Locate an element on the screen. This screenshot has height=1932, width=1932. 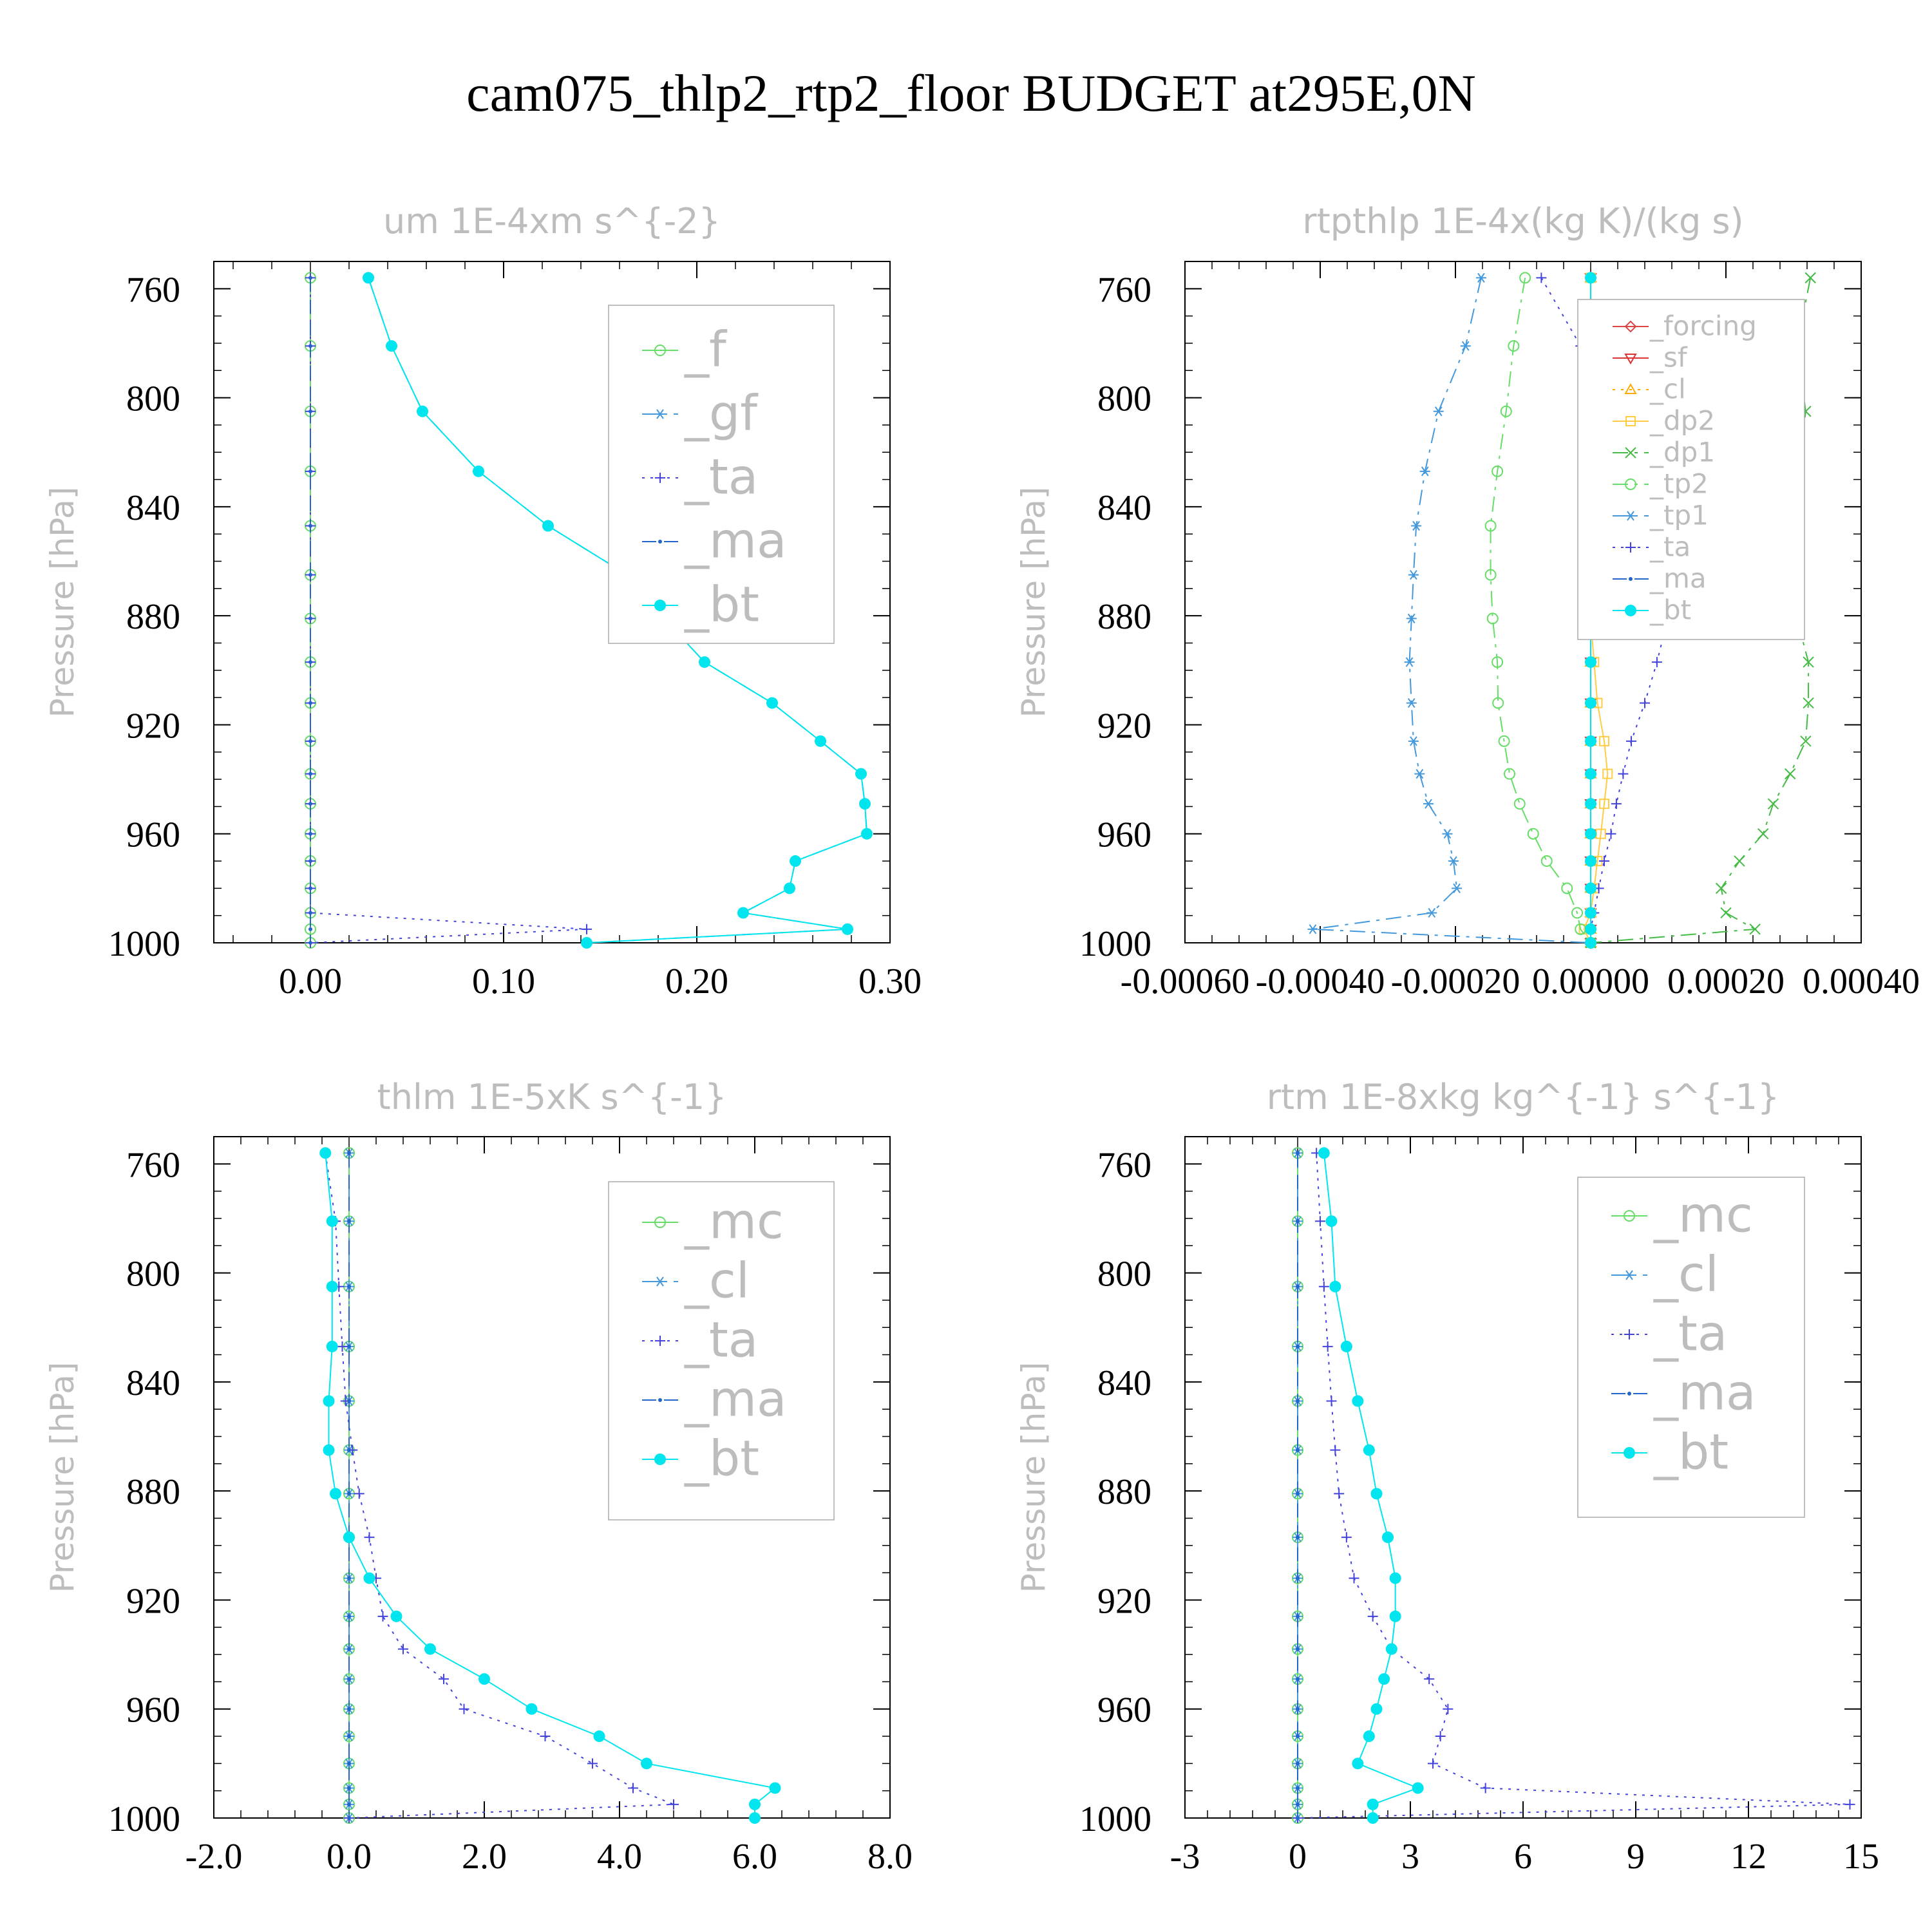
legend: _f _gf _ta _ma _bt is located at coordinates (721, 475).